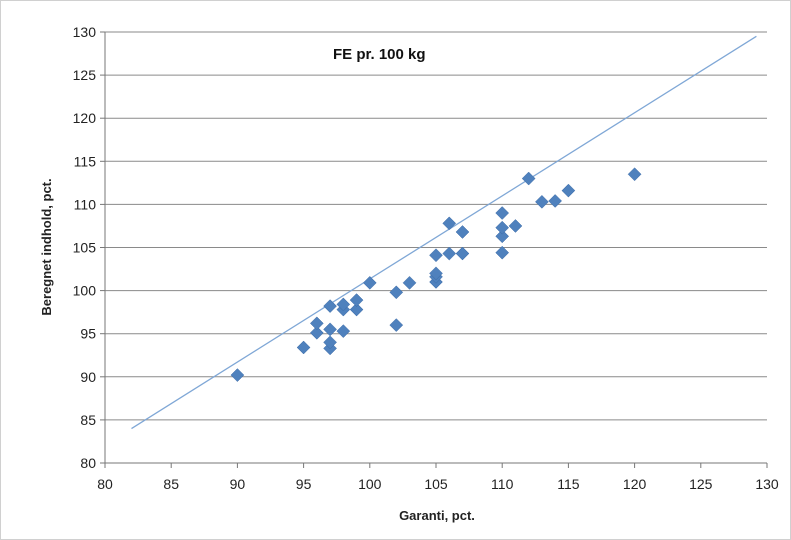 Image resolution: width=791 pixels, height=540 pixels. I want to click on y-tick-label-130: 130, so click(85, 32).